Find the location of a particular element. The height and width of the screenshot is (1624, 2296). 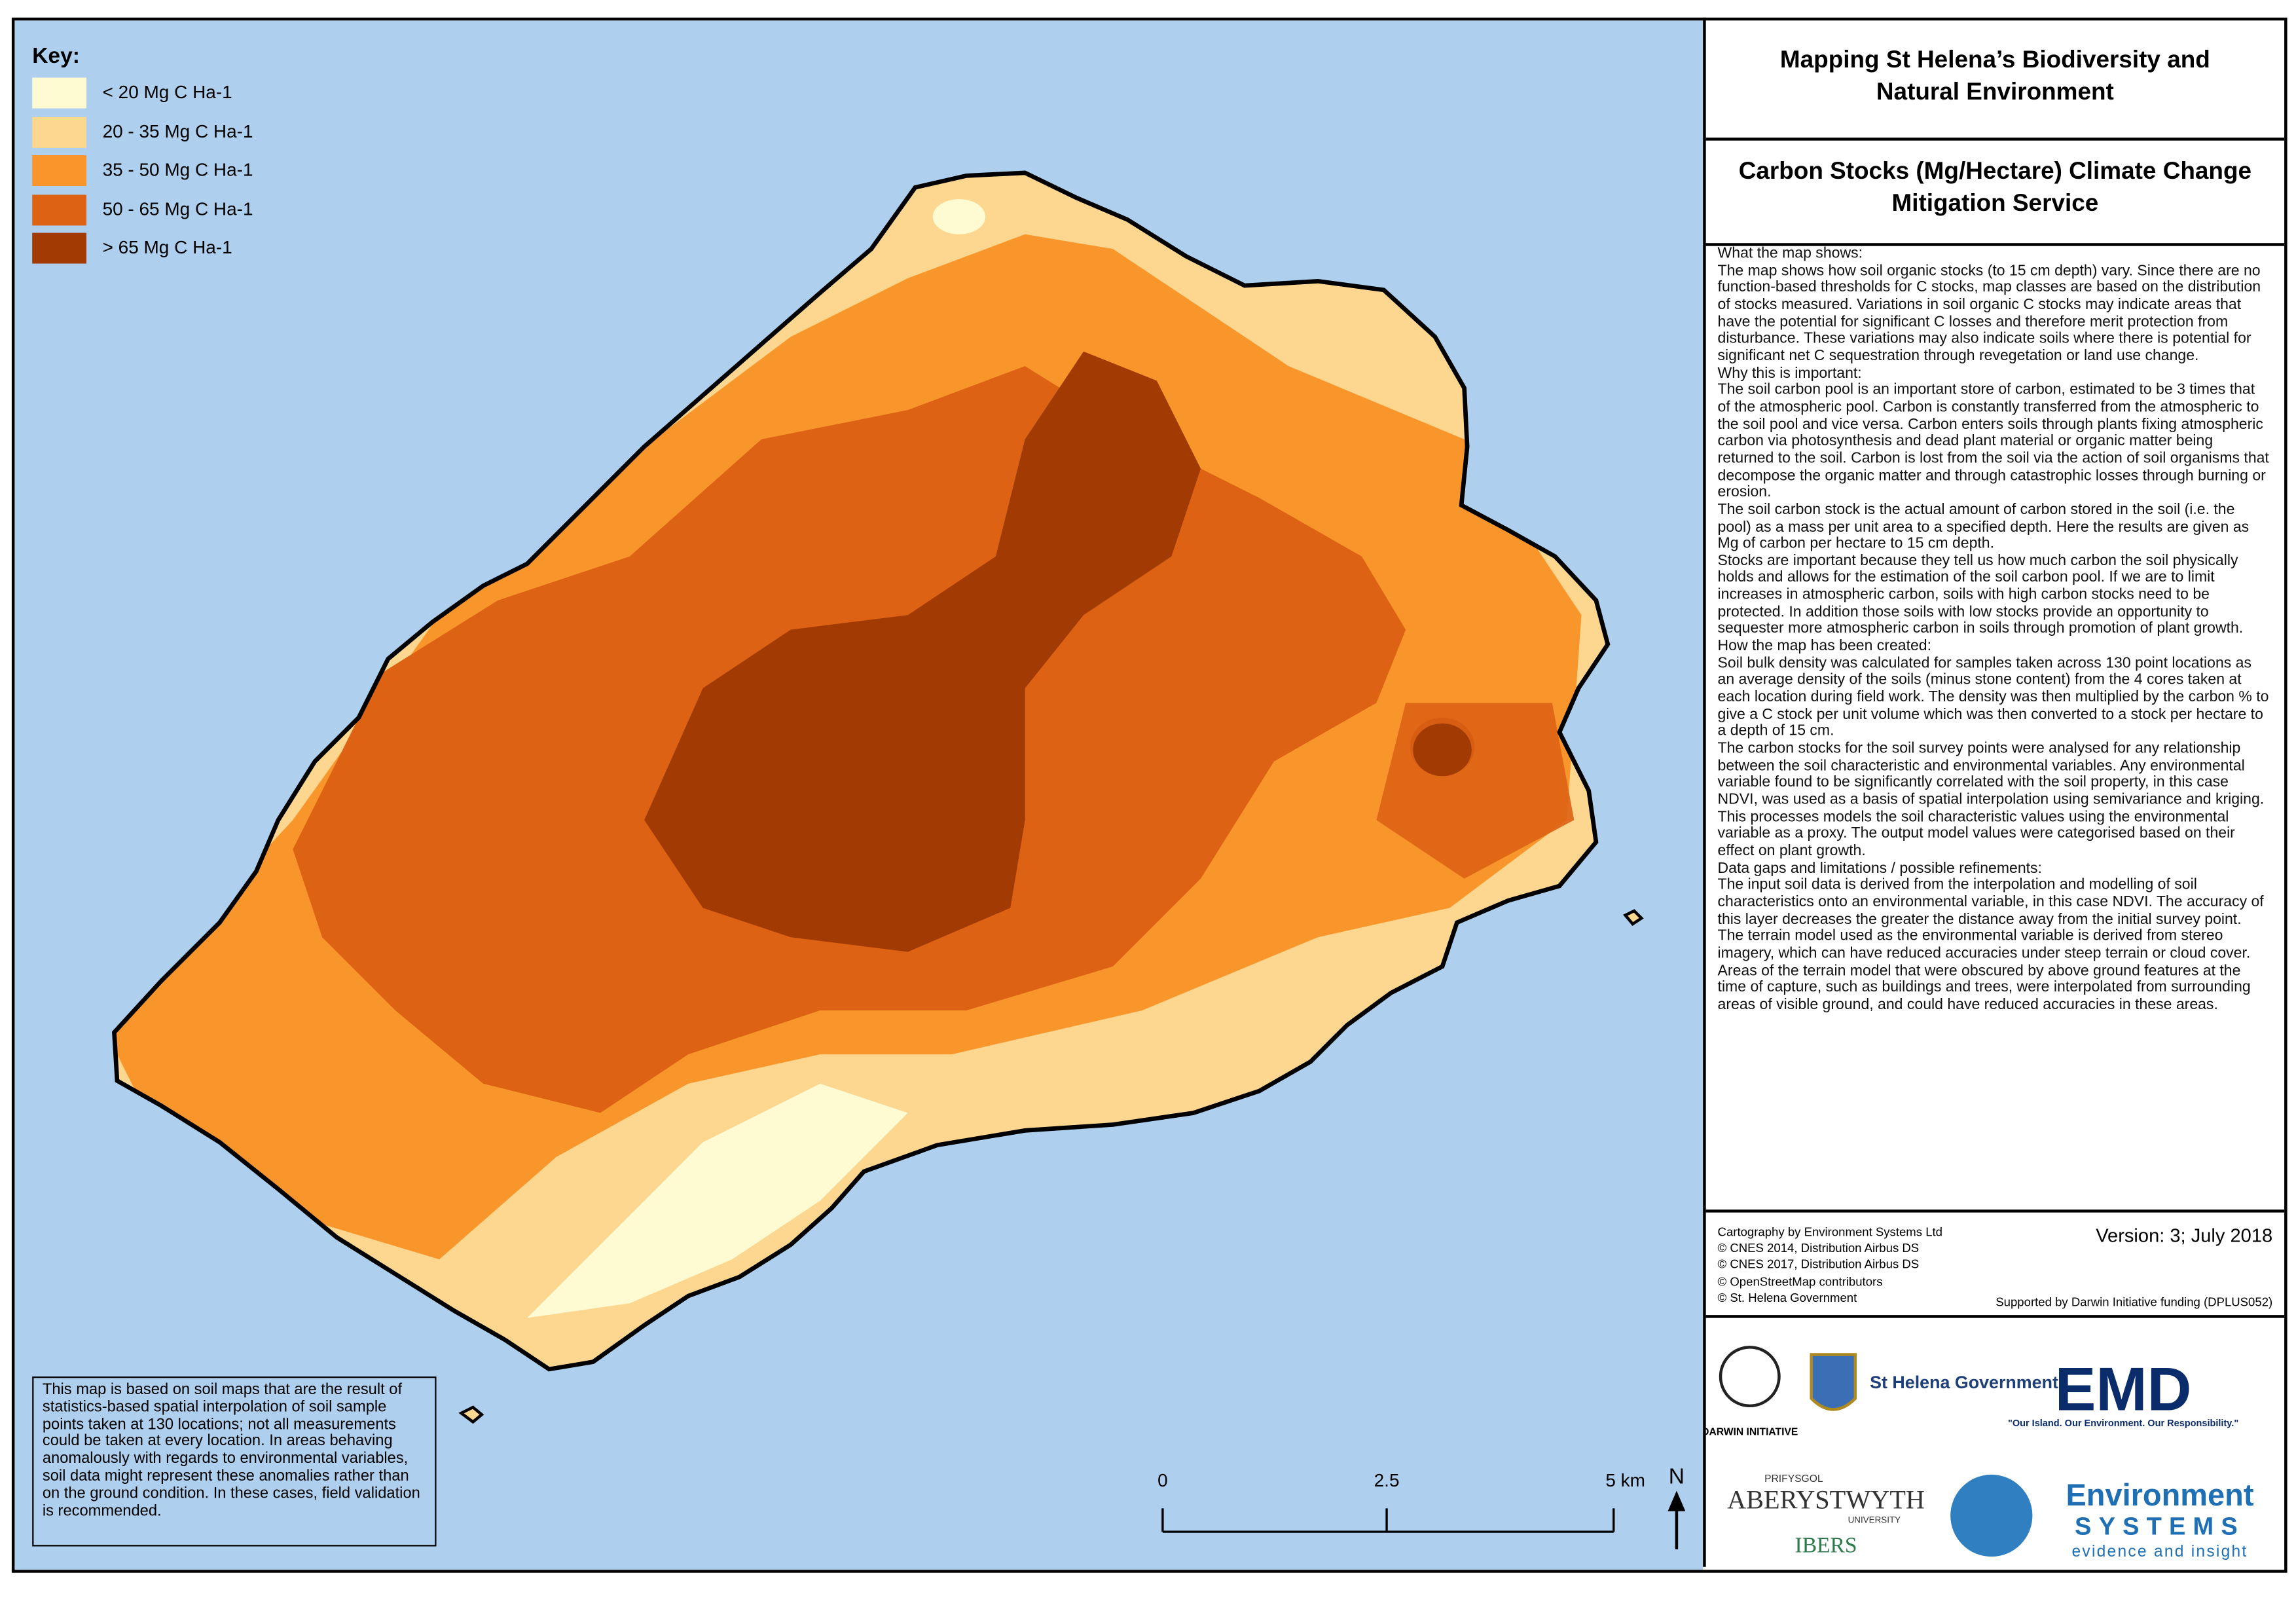

north-arrow-head is located at coordinates (1676, 1500).